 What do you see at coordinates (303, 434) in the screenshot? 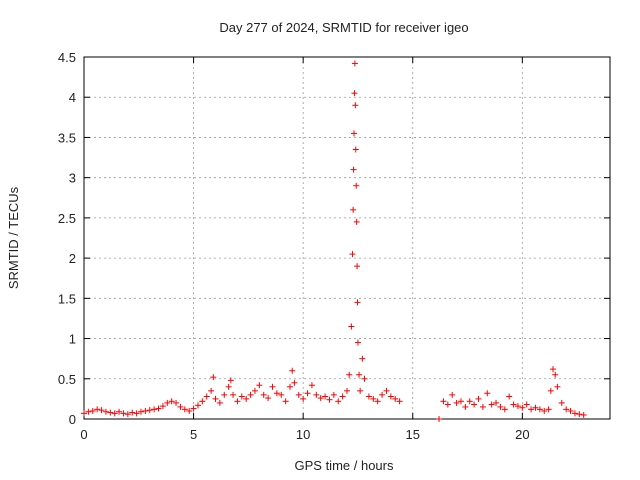
I see `x-tick-label: 10` at bounding box center [303, 434].